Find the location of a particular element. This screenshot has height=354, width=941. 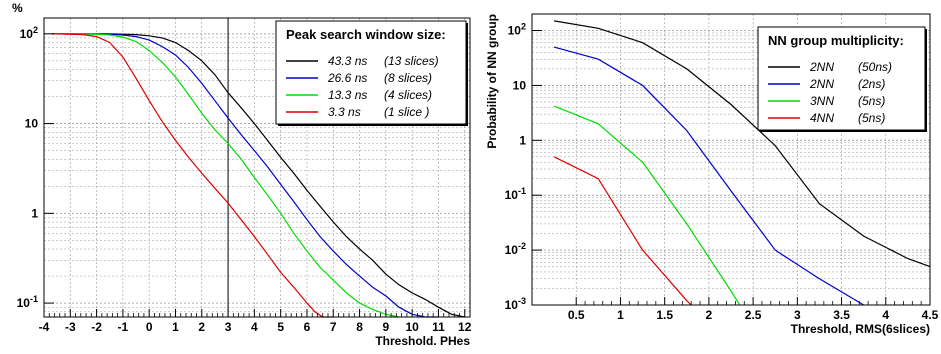

legend-note-2: (8 slices) is located at coordinates (408, 78).